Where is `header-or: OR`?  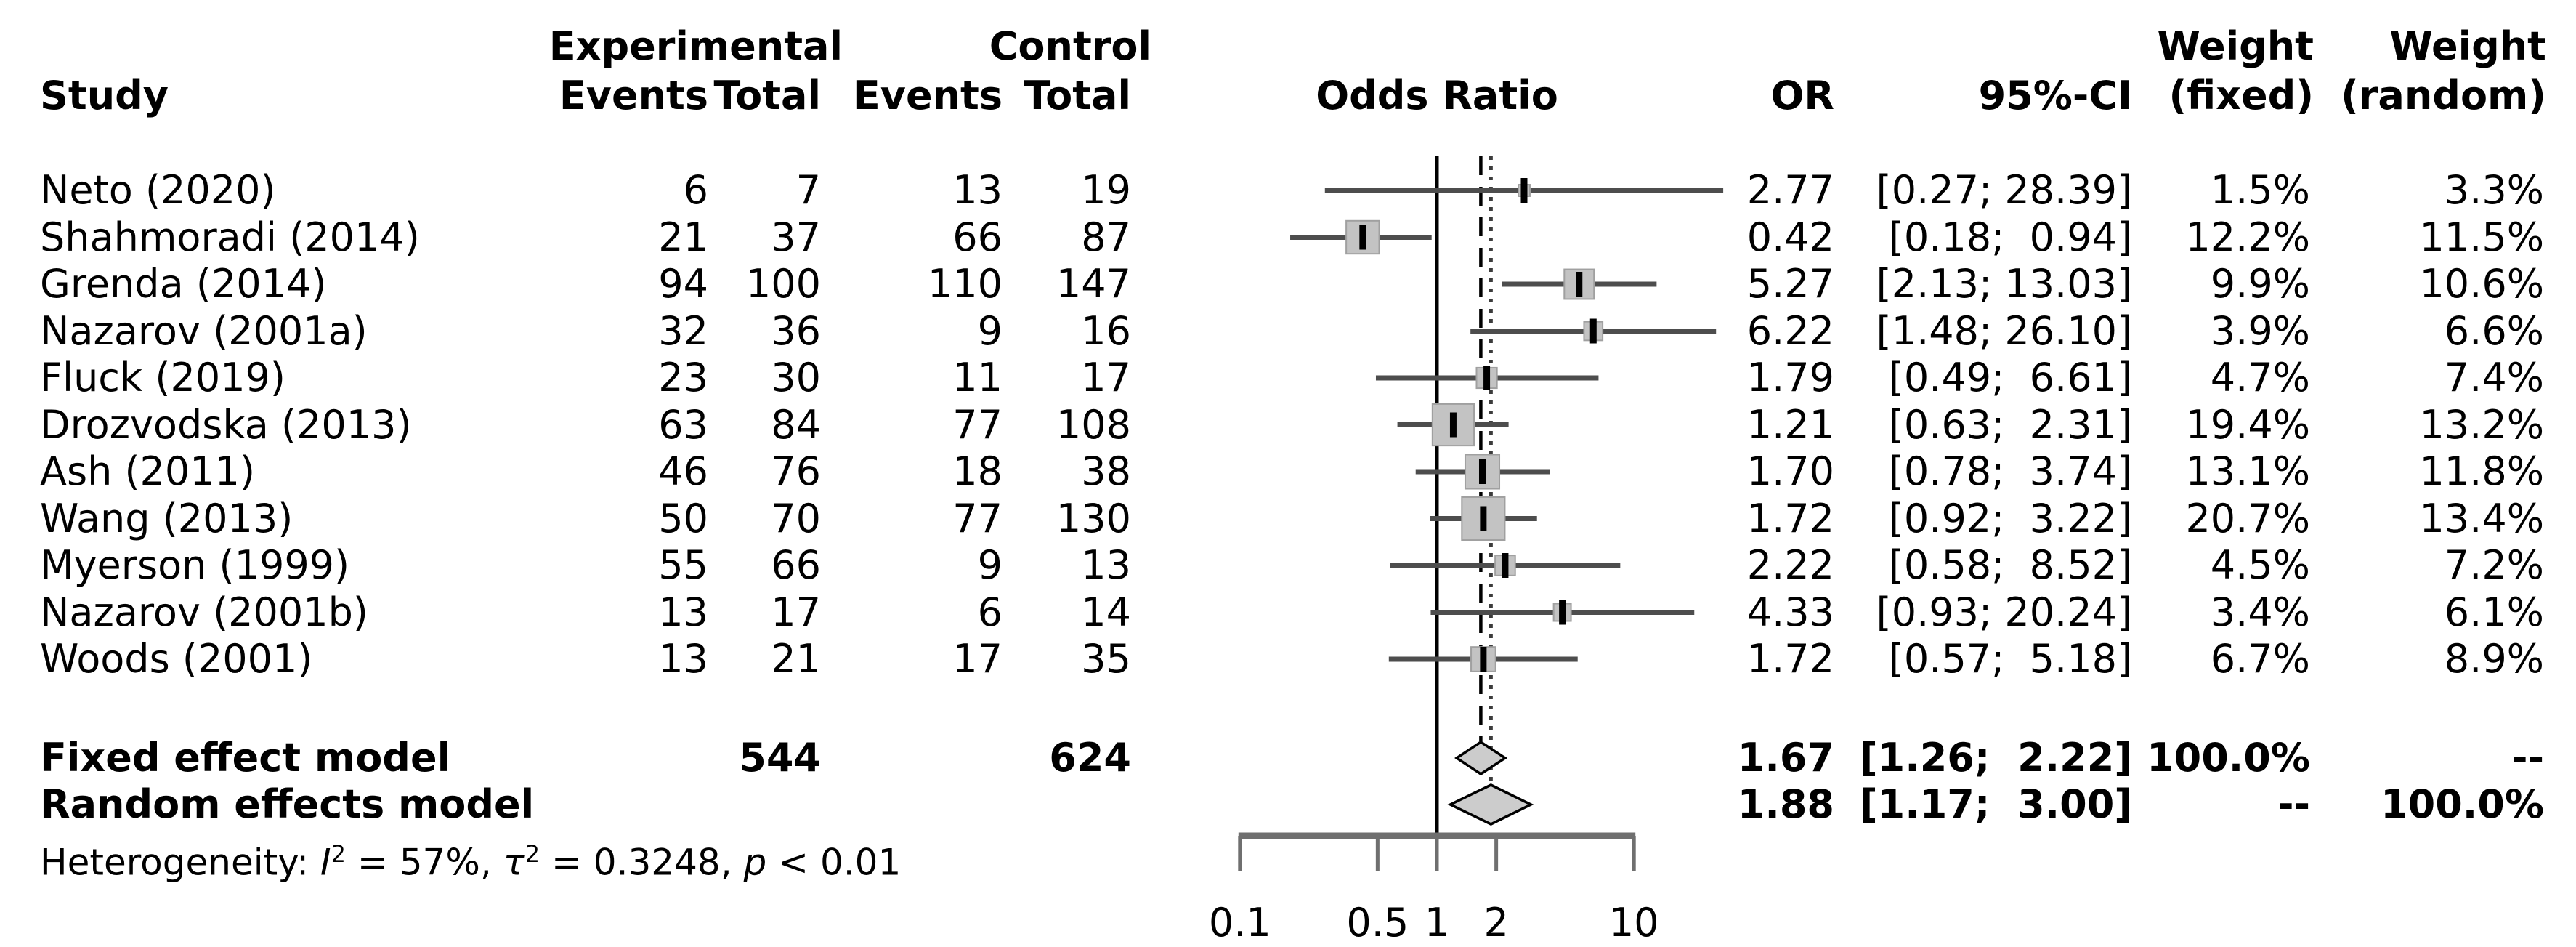
header-or: OR is located at coordinates (1802, 96).